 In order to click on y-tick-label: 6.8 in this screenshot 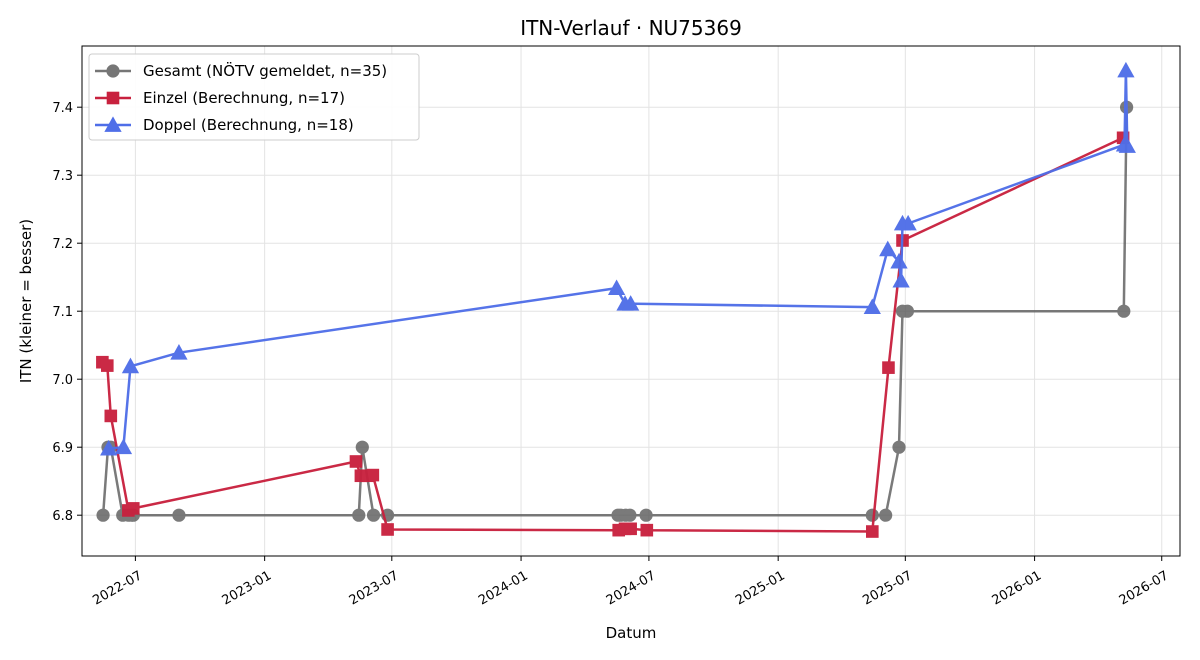, I will do `click(62, 516)`.